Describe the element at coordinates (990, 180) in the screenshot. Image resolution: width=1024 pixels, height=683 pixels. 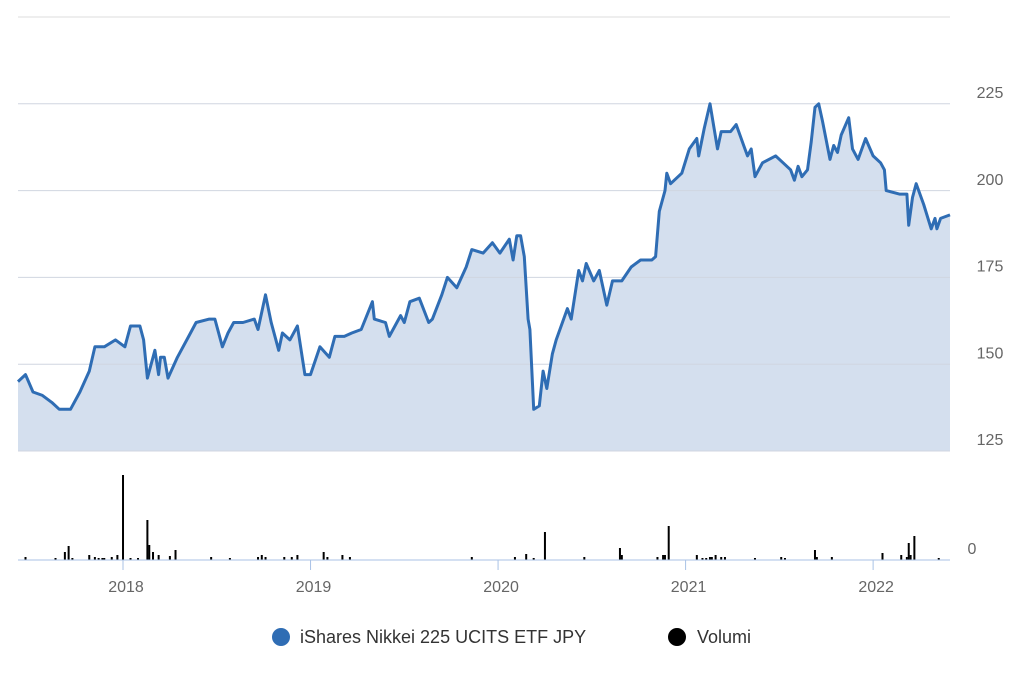
I see `y-tick-label: 200` at that location.